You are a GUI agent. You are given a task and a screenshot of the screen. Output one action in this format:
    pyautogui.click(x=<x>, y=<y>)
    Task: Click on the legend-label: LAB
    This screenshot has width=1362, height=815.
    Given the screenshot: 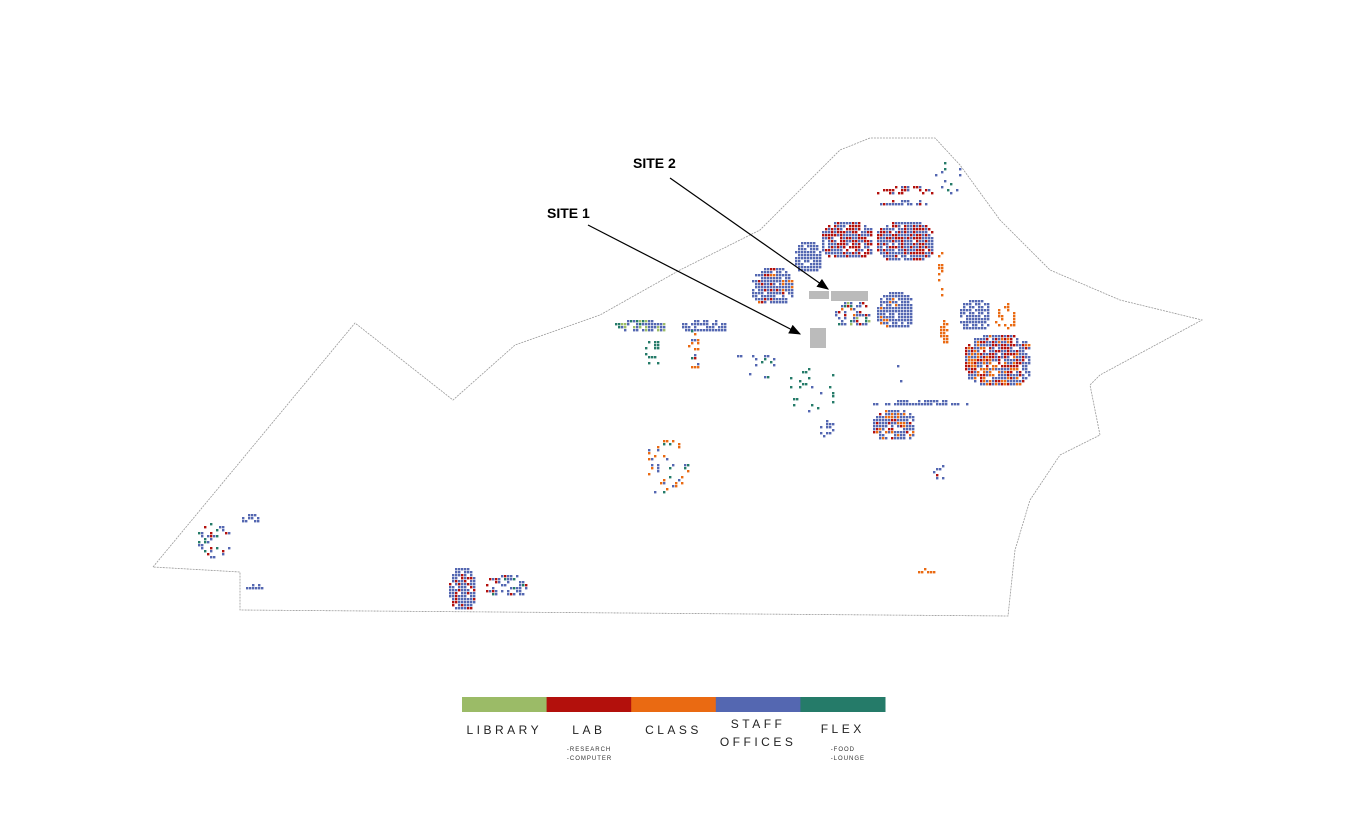 What is the action you would take?
    pyautogui.click(x=588, y=730)
    